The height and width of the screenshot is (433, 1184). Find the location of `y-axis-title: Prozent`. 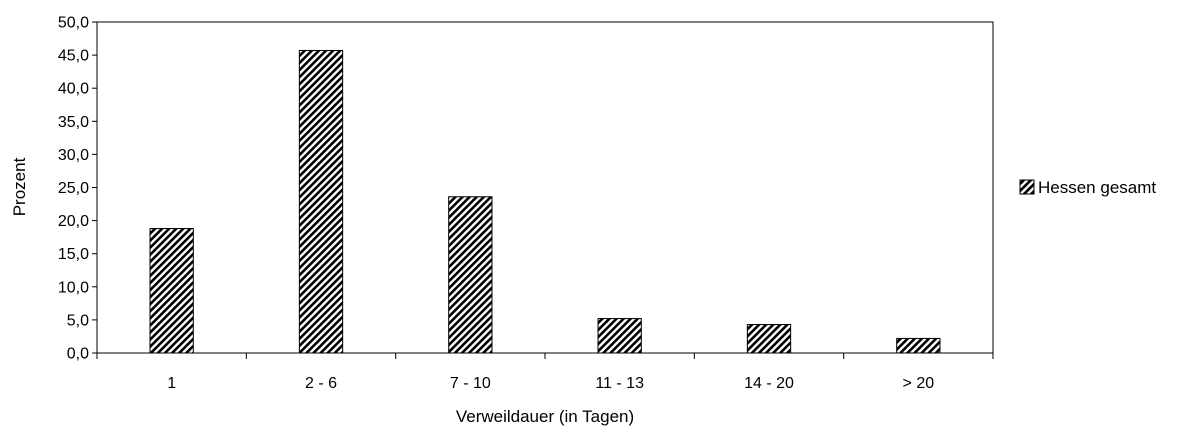

y-axis-title: Prozent is located at coordinates (19, 186).